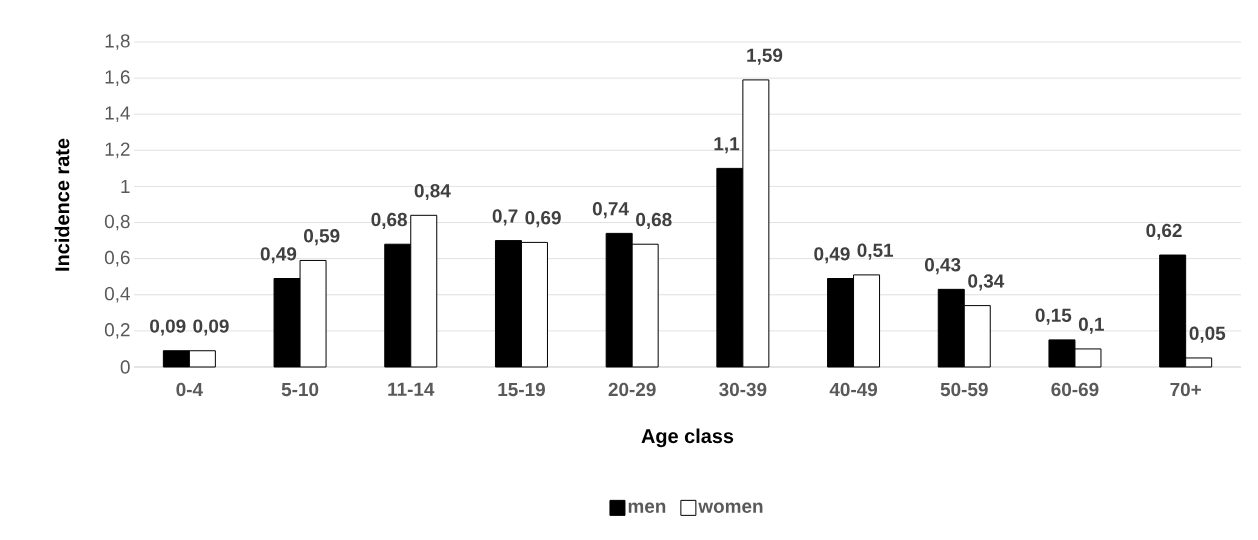 The image size is (1258, 540). Describe the element at coordinates (687, 438) in the screenshot. I see `x-axis-title: Age class` at that location.